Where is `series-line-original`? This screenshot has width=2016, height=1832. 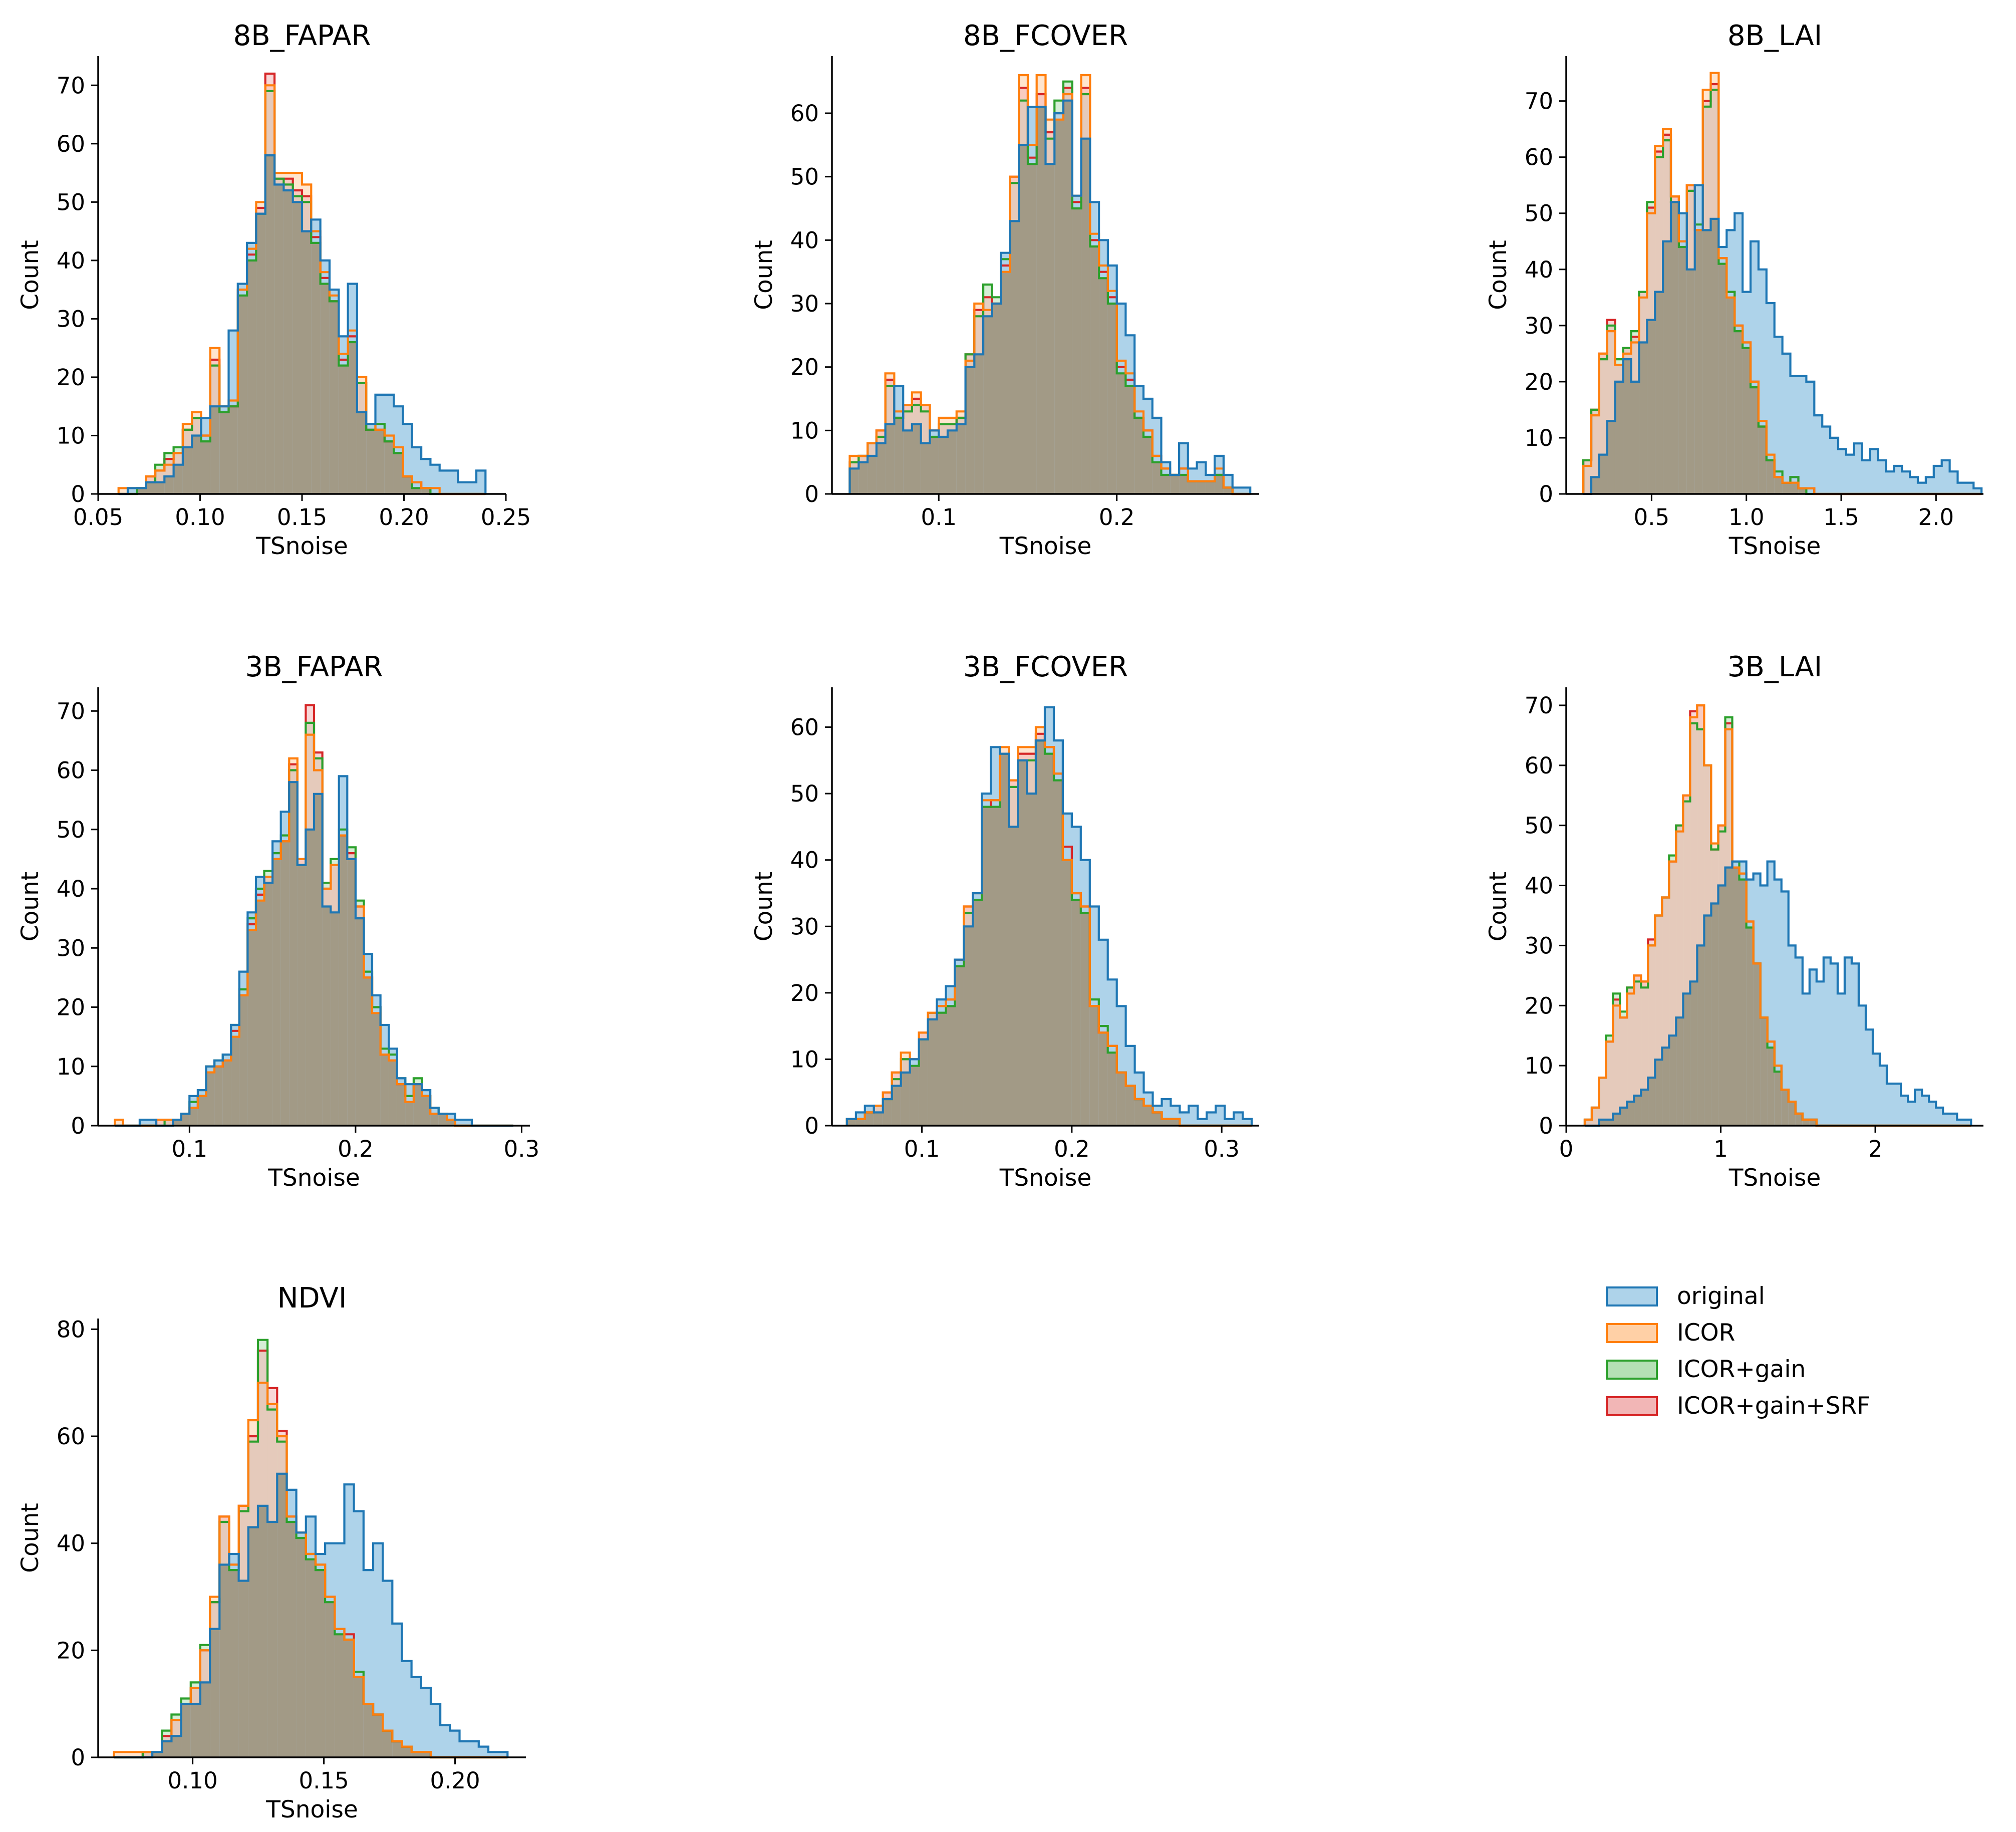
series-line-original is located at coordinates (311, 1616).